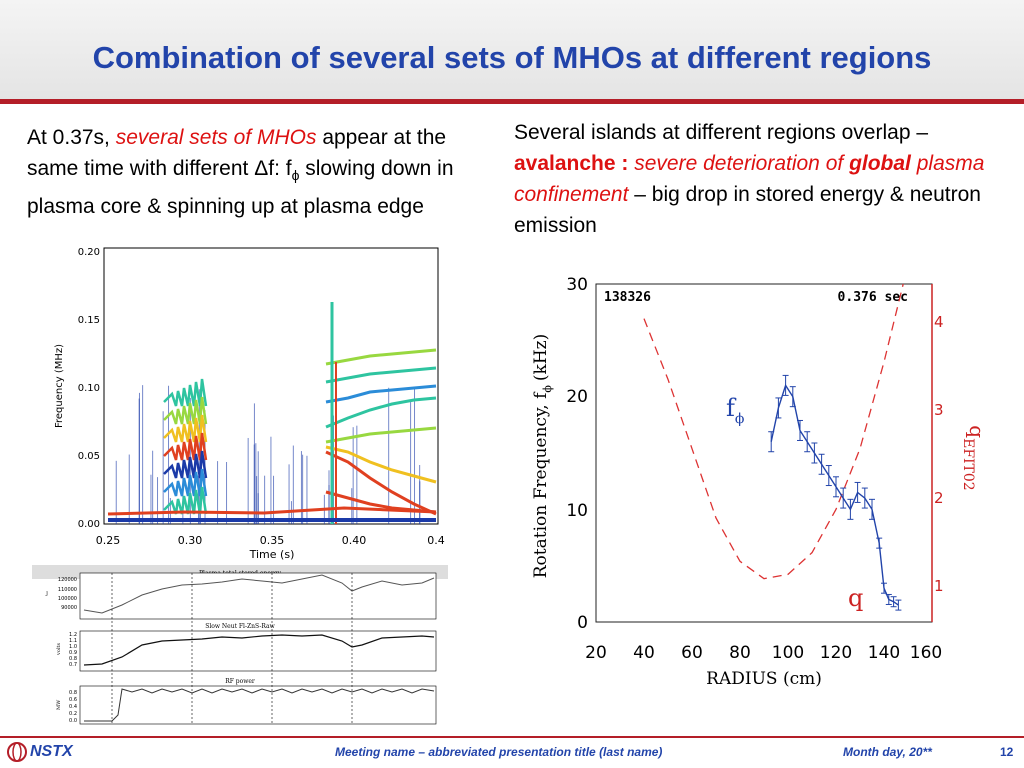 This screenshot has width=1024, height=768. What do you see at coordinates (190, 540) in the screenshot?
I see `spec-xtick: 0.30` at bounding box center [190, 540].